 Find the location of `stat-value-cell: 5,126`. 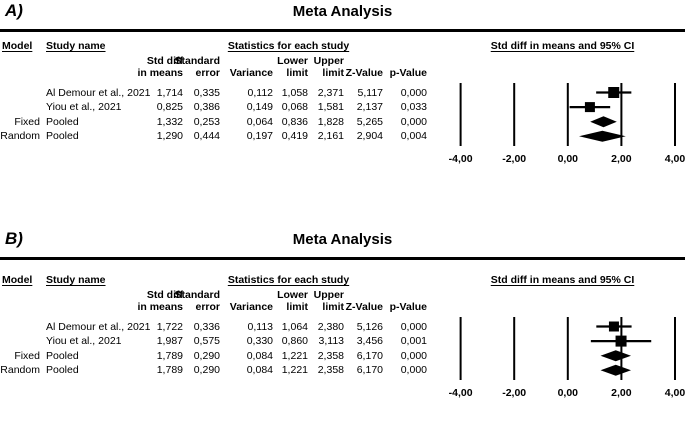

stat-value-cell: 5,126 is located at coordinates (369, 326).